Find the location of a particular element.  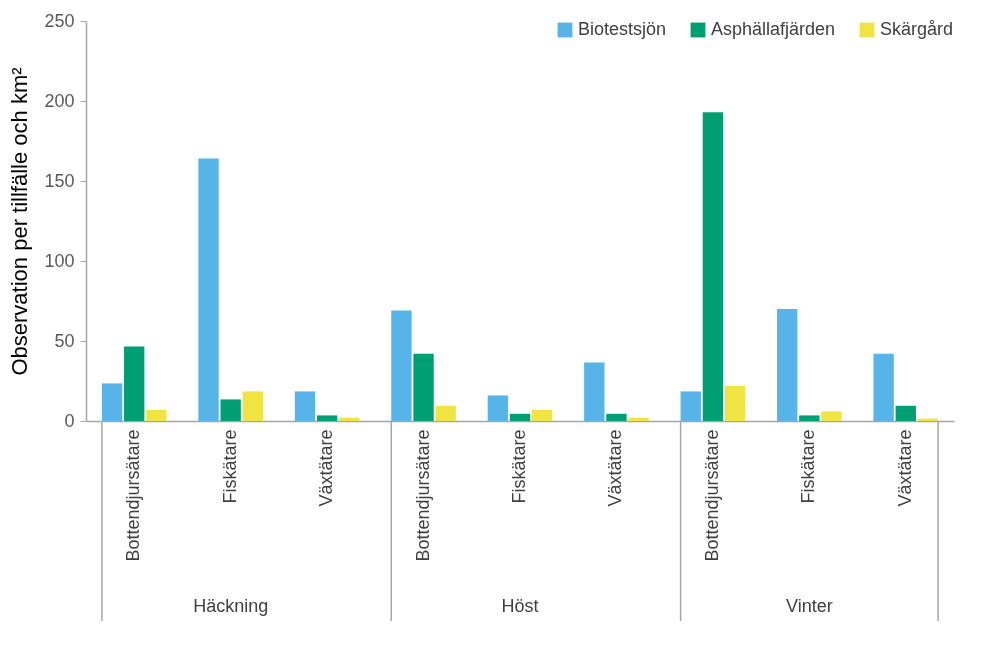

y-tick-label: 100 is located at coordinates (59, 260).